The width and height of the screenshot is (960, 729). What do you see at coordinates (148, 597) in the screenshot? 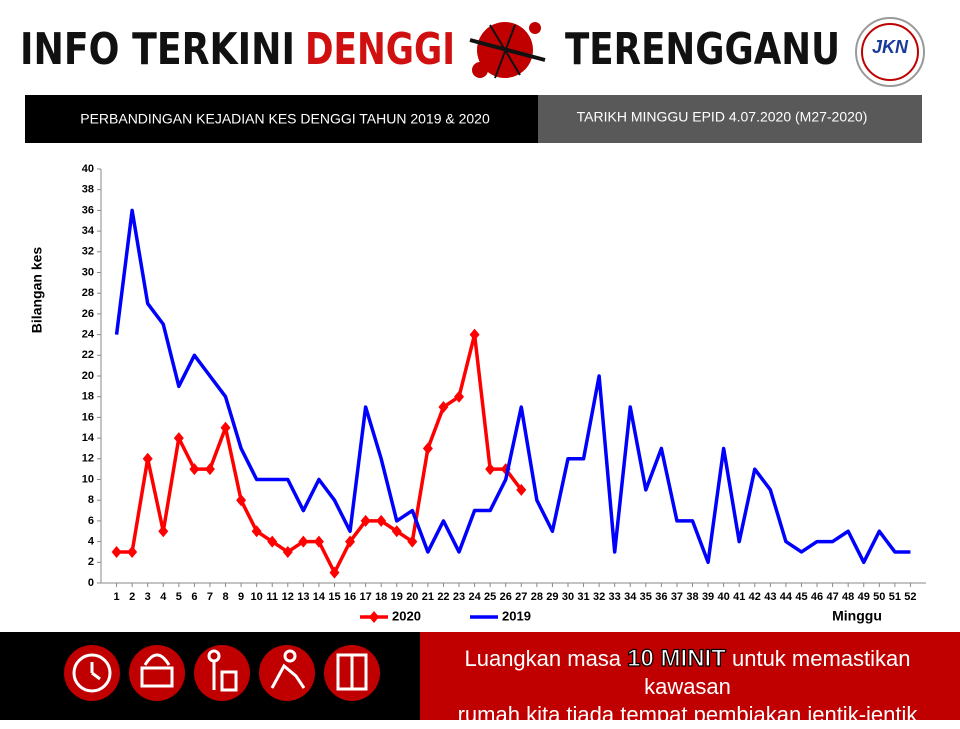
I see `x-tick-label: 3` at bounding box center [148, 597].